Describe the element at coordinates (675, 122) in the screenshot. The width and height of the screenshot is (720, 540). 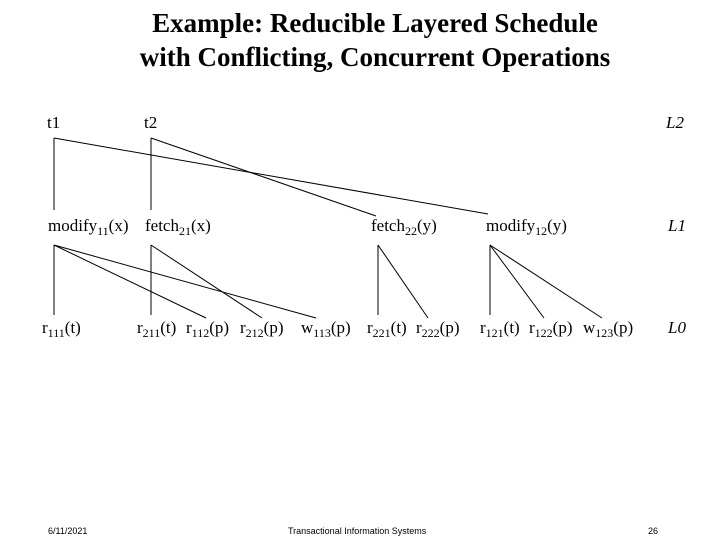
I see `level-label-l2: L2` at that location.